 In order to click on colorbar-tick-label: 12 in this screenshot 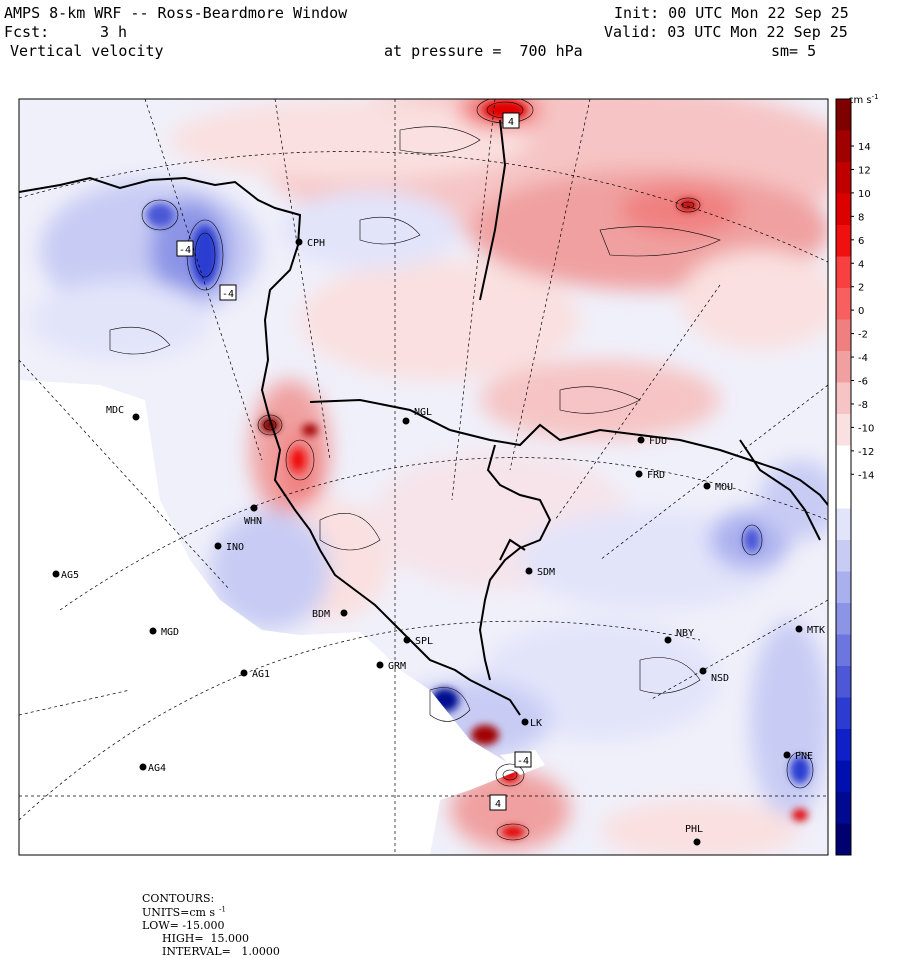, I will do `click(864, 170)`.